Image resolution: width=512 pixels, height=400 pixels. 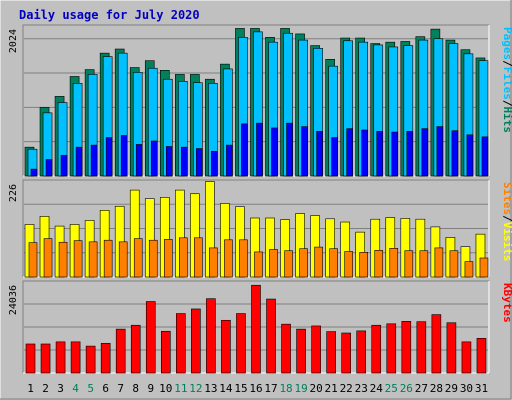 What do you see at coordinates (75, 388) in the screenshot?
I see `x-tick-label: 4` at bounding box center [75, 388].